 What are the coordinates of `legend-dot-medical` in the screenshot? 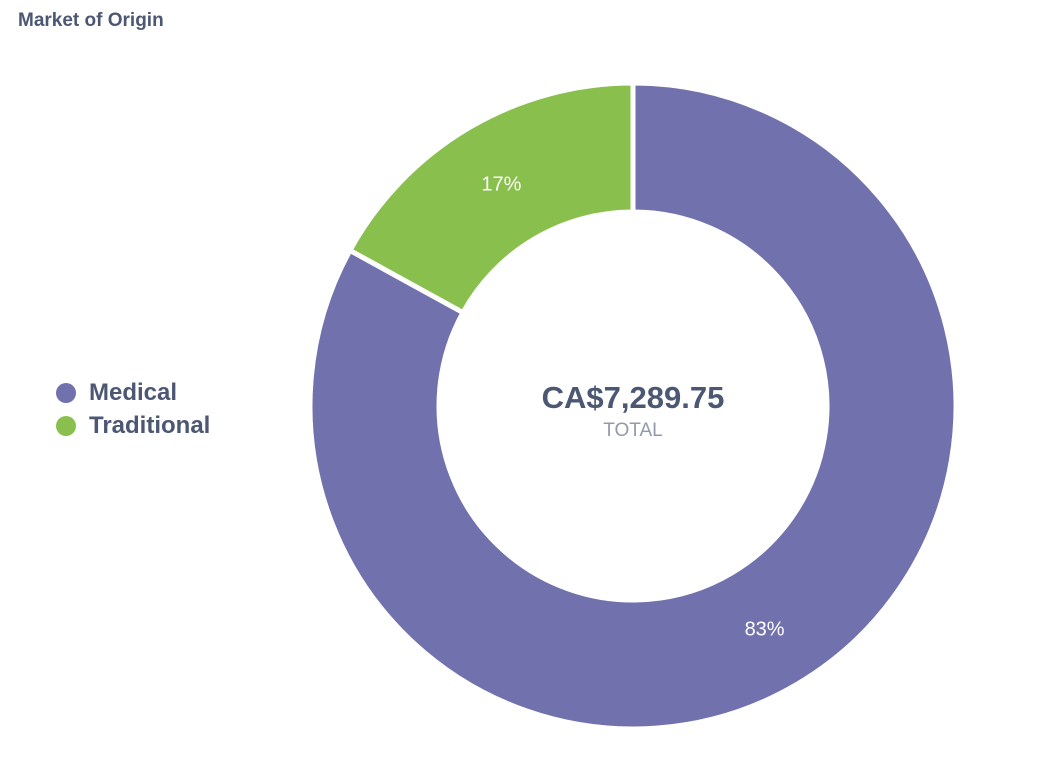 It's located at (66, 392).